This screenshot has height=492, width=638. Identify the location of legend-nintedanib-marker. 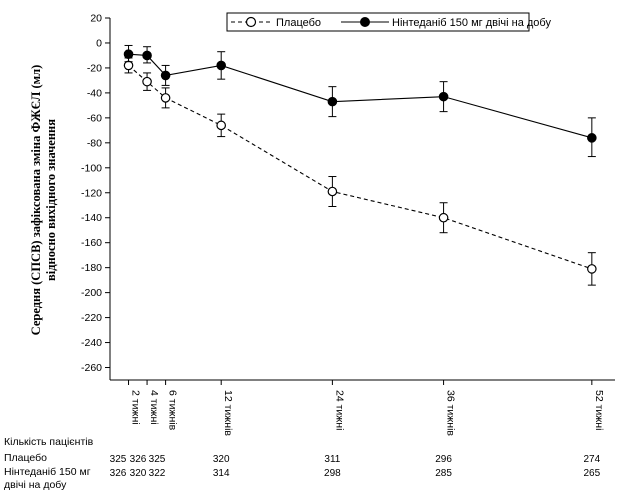
(365, 22).